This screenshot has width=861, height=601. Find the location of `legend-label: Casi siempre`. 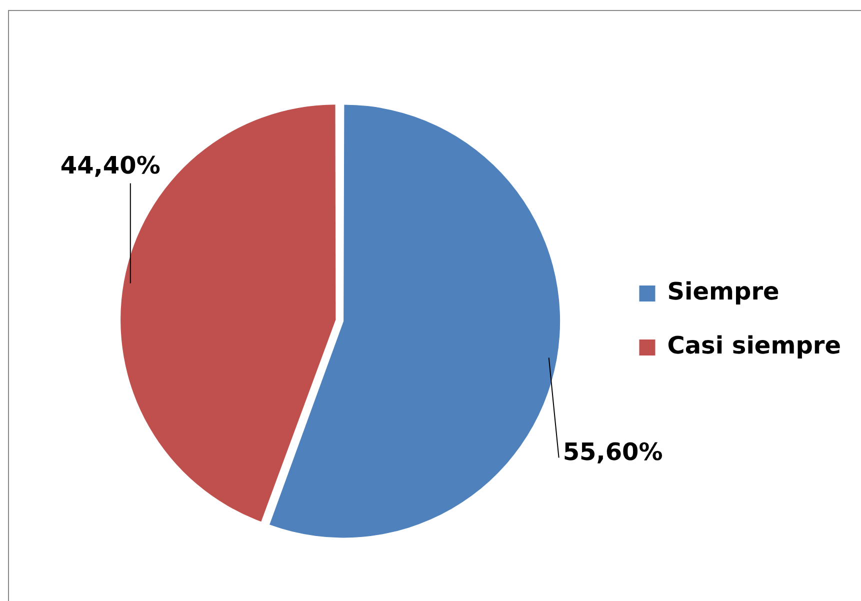

legend-label: Casi siempre is located at coordinates (754, 346).